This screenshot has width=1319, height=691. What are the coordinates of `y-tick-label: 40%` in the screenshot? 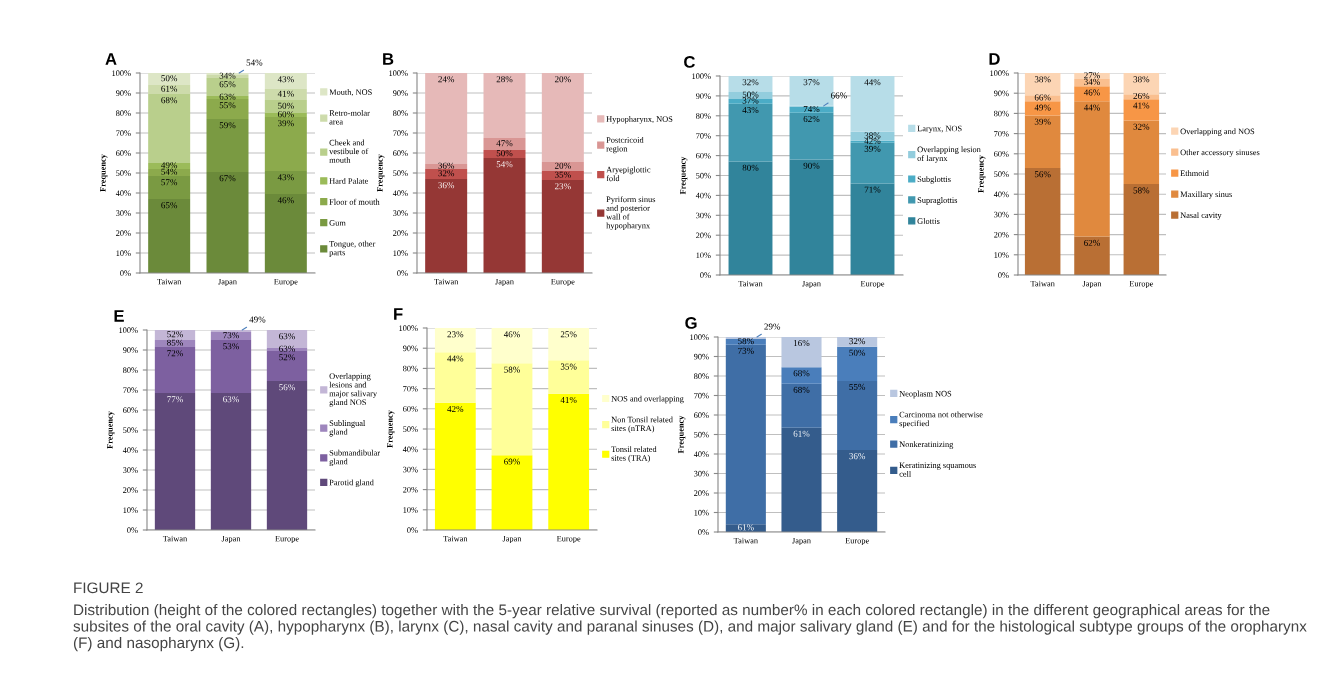 It's located at (400, 193).